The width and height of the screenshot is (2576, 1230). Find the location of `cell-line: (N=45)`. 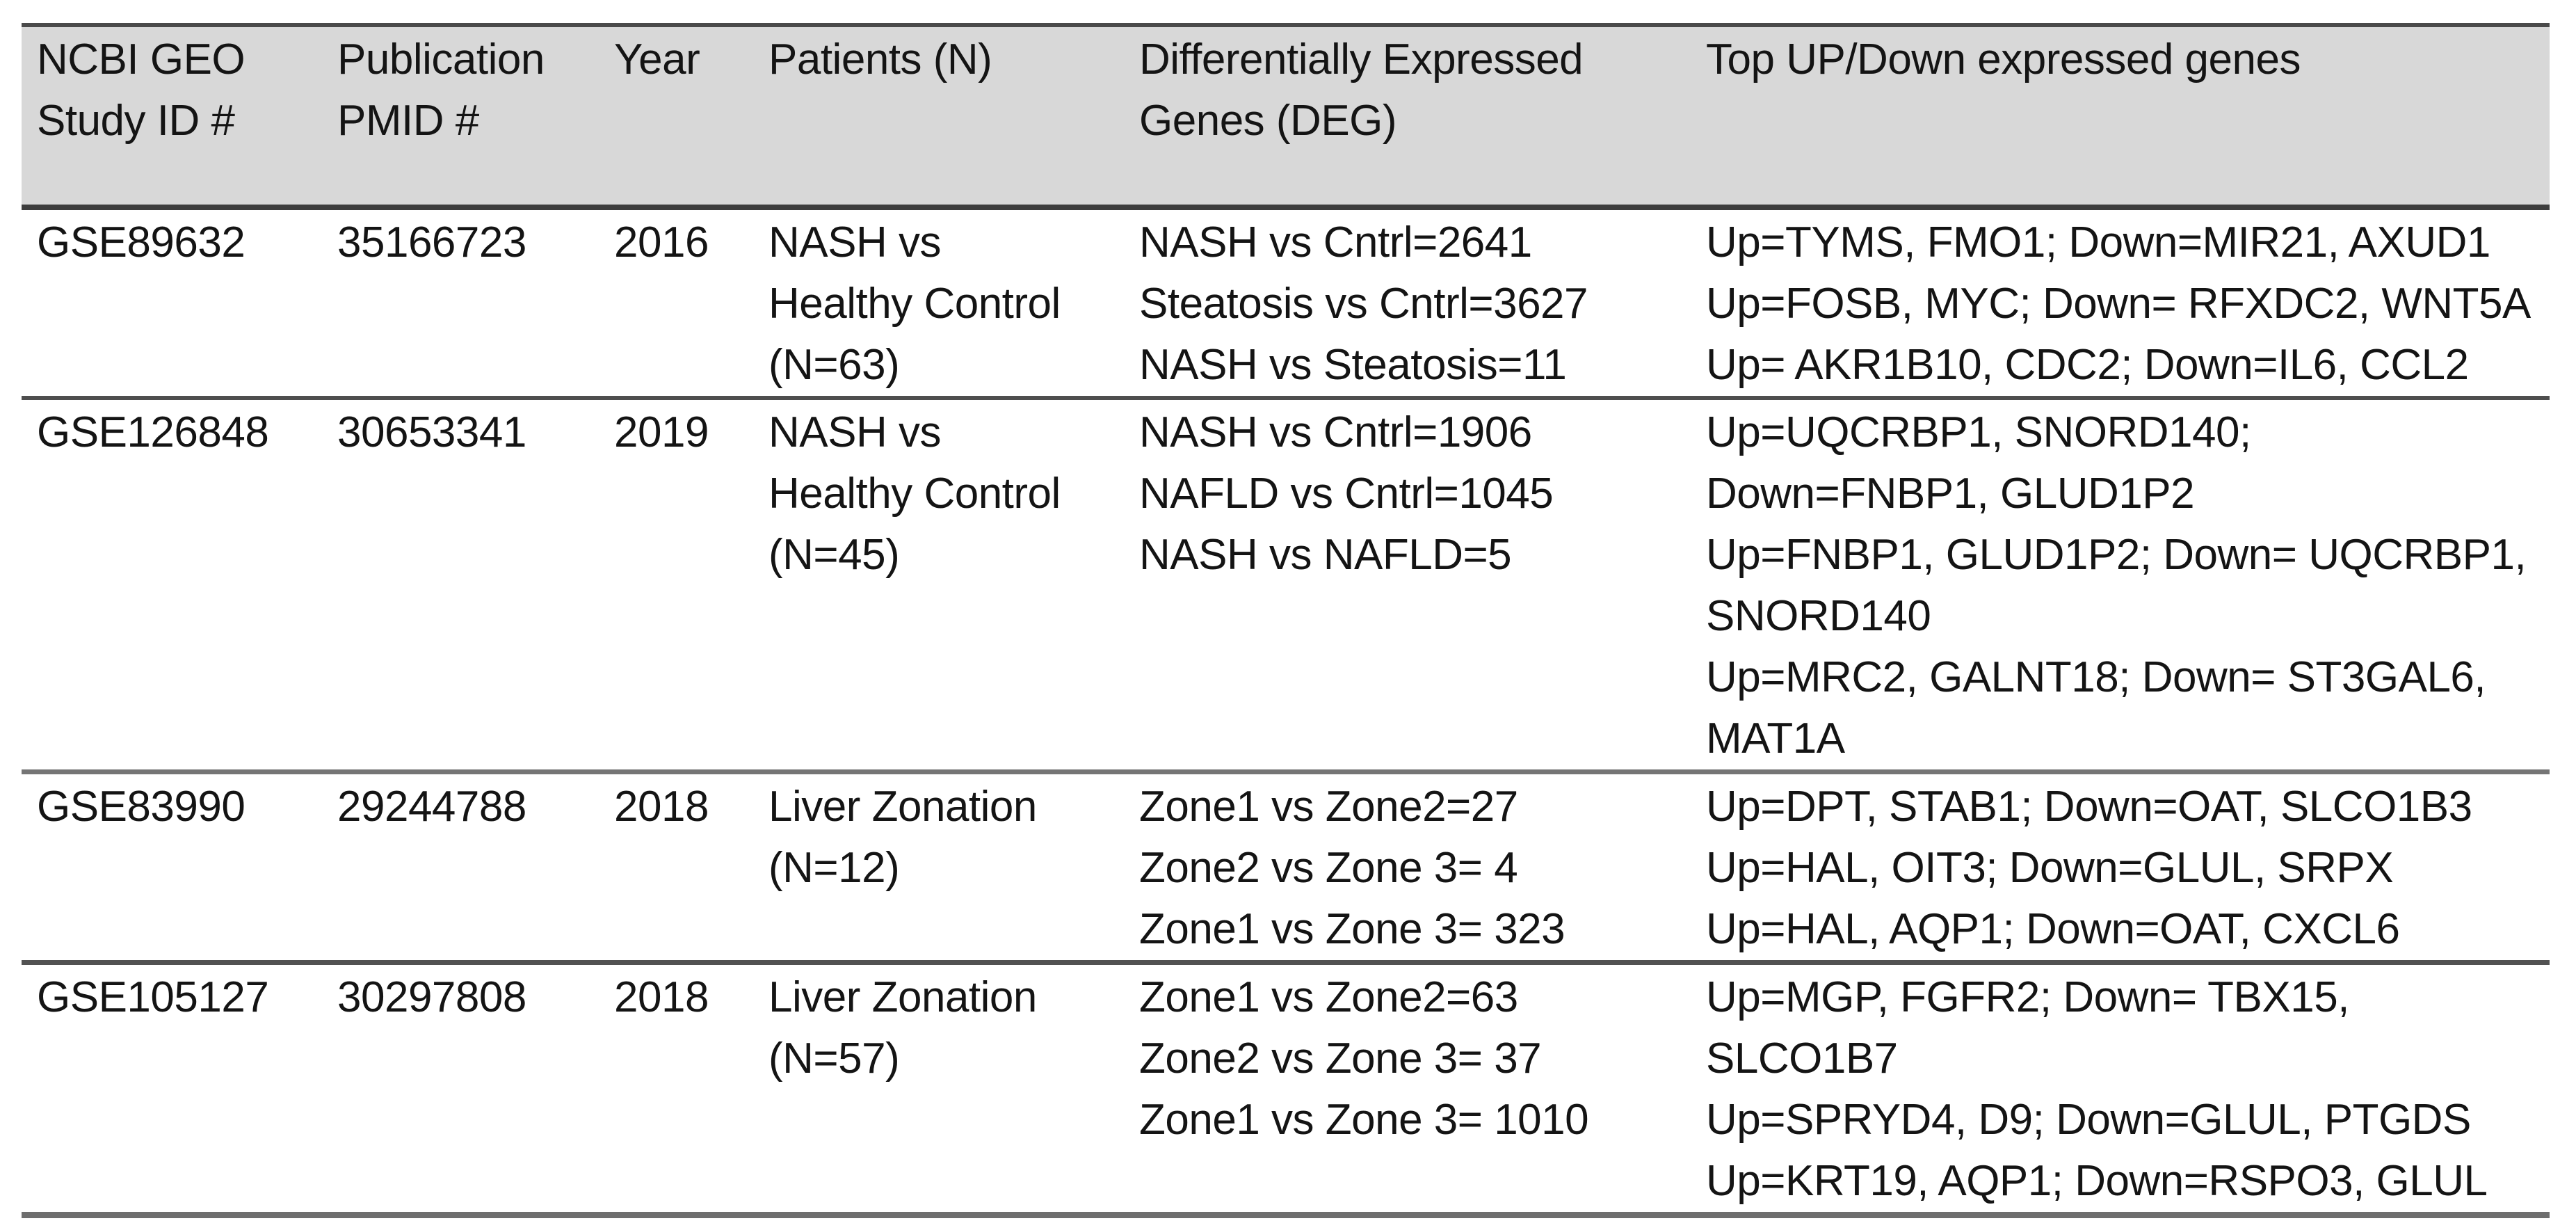

cell-line: (N=45) is located at coordinates (834, 555).